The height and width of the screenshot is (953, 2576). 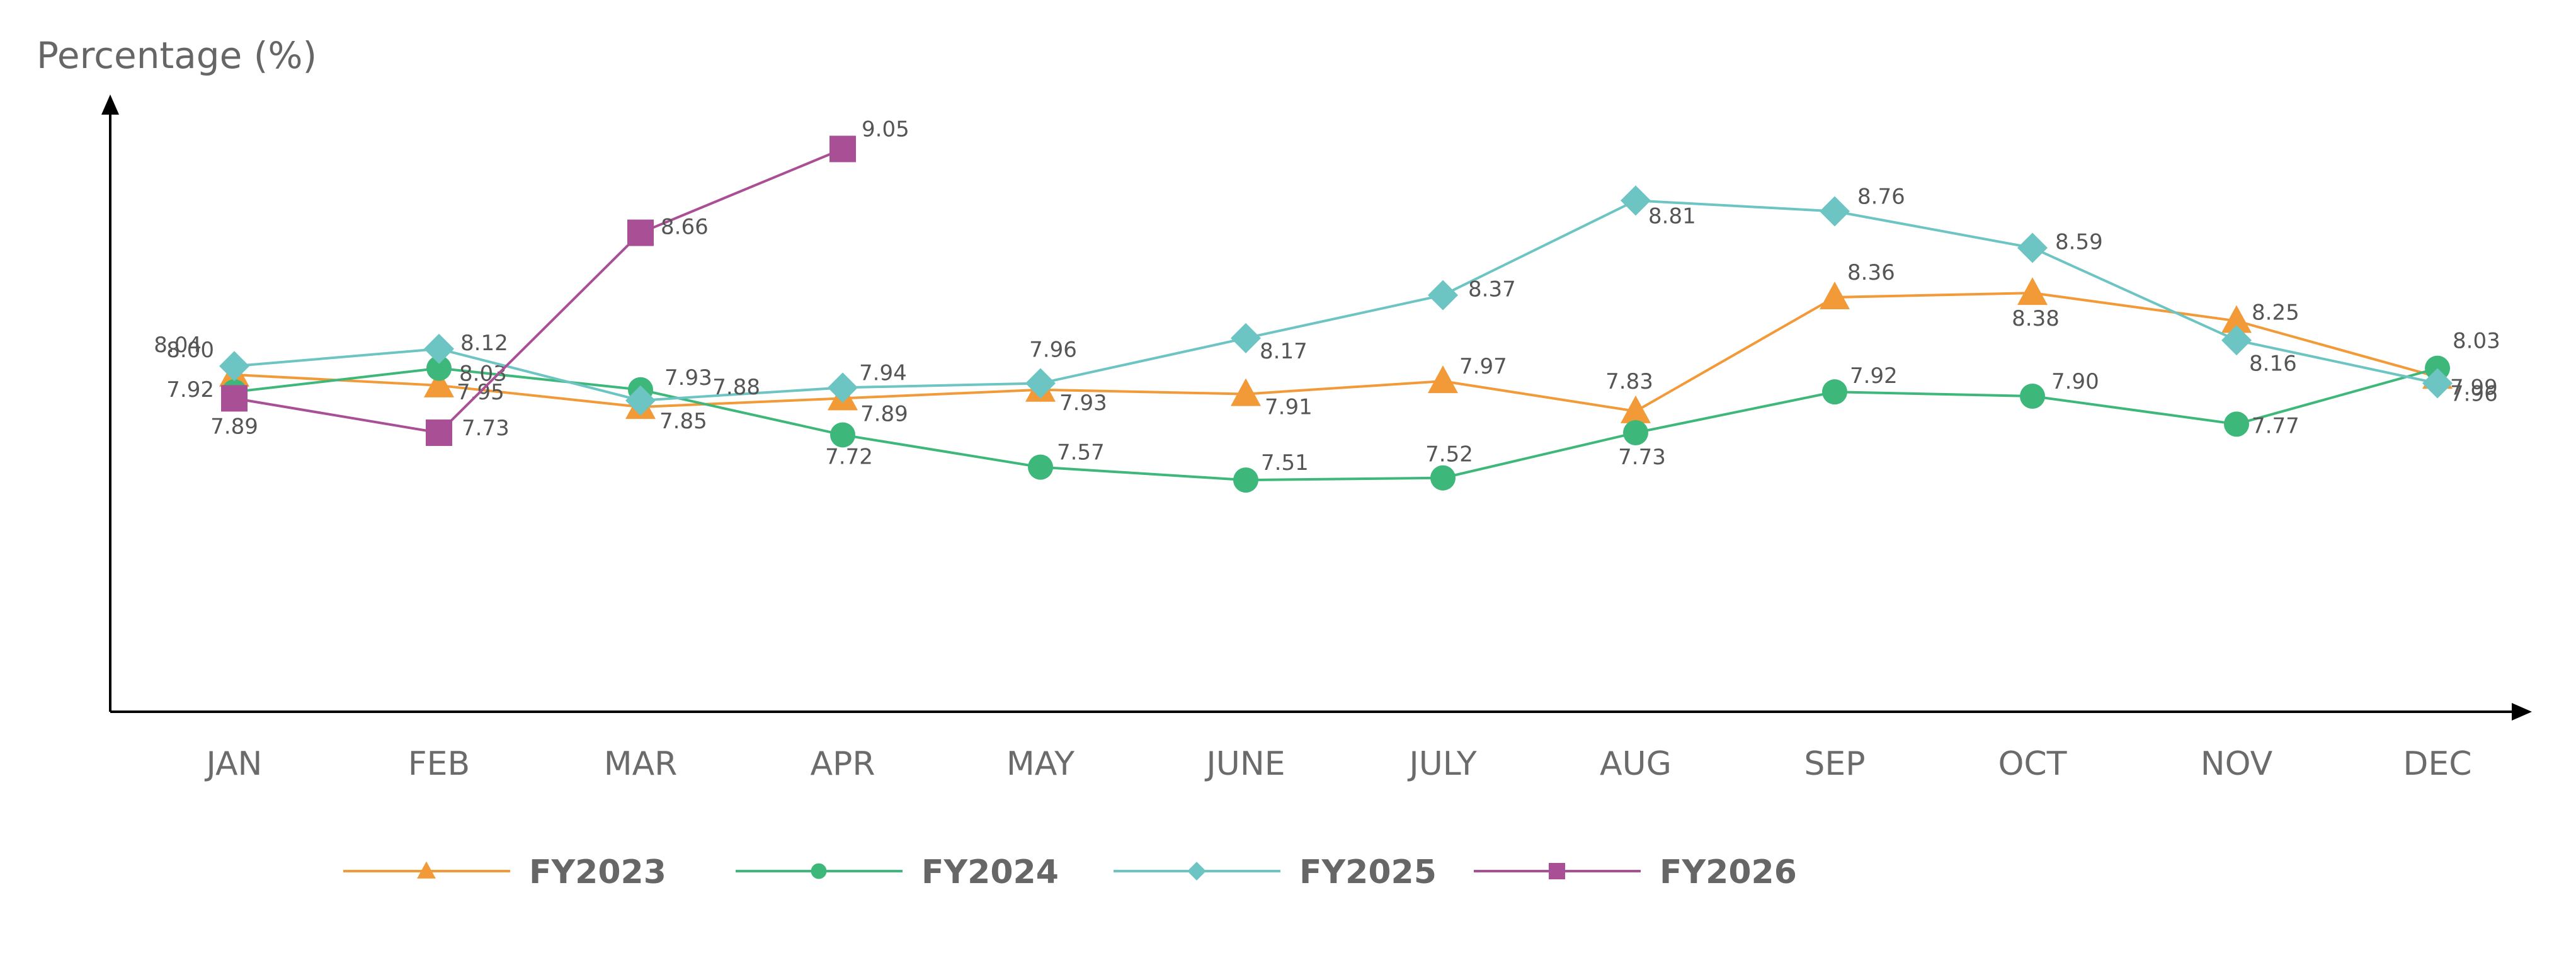 I want to click on legend-label: FY2024, so click(x=990, y=872).